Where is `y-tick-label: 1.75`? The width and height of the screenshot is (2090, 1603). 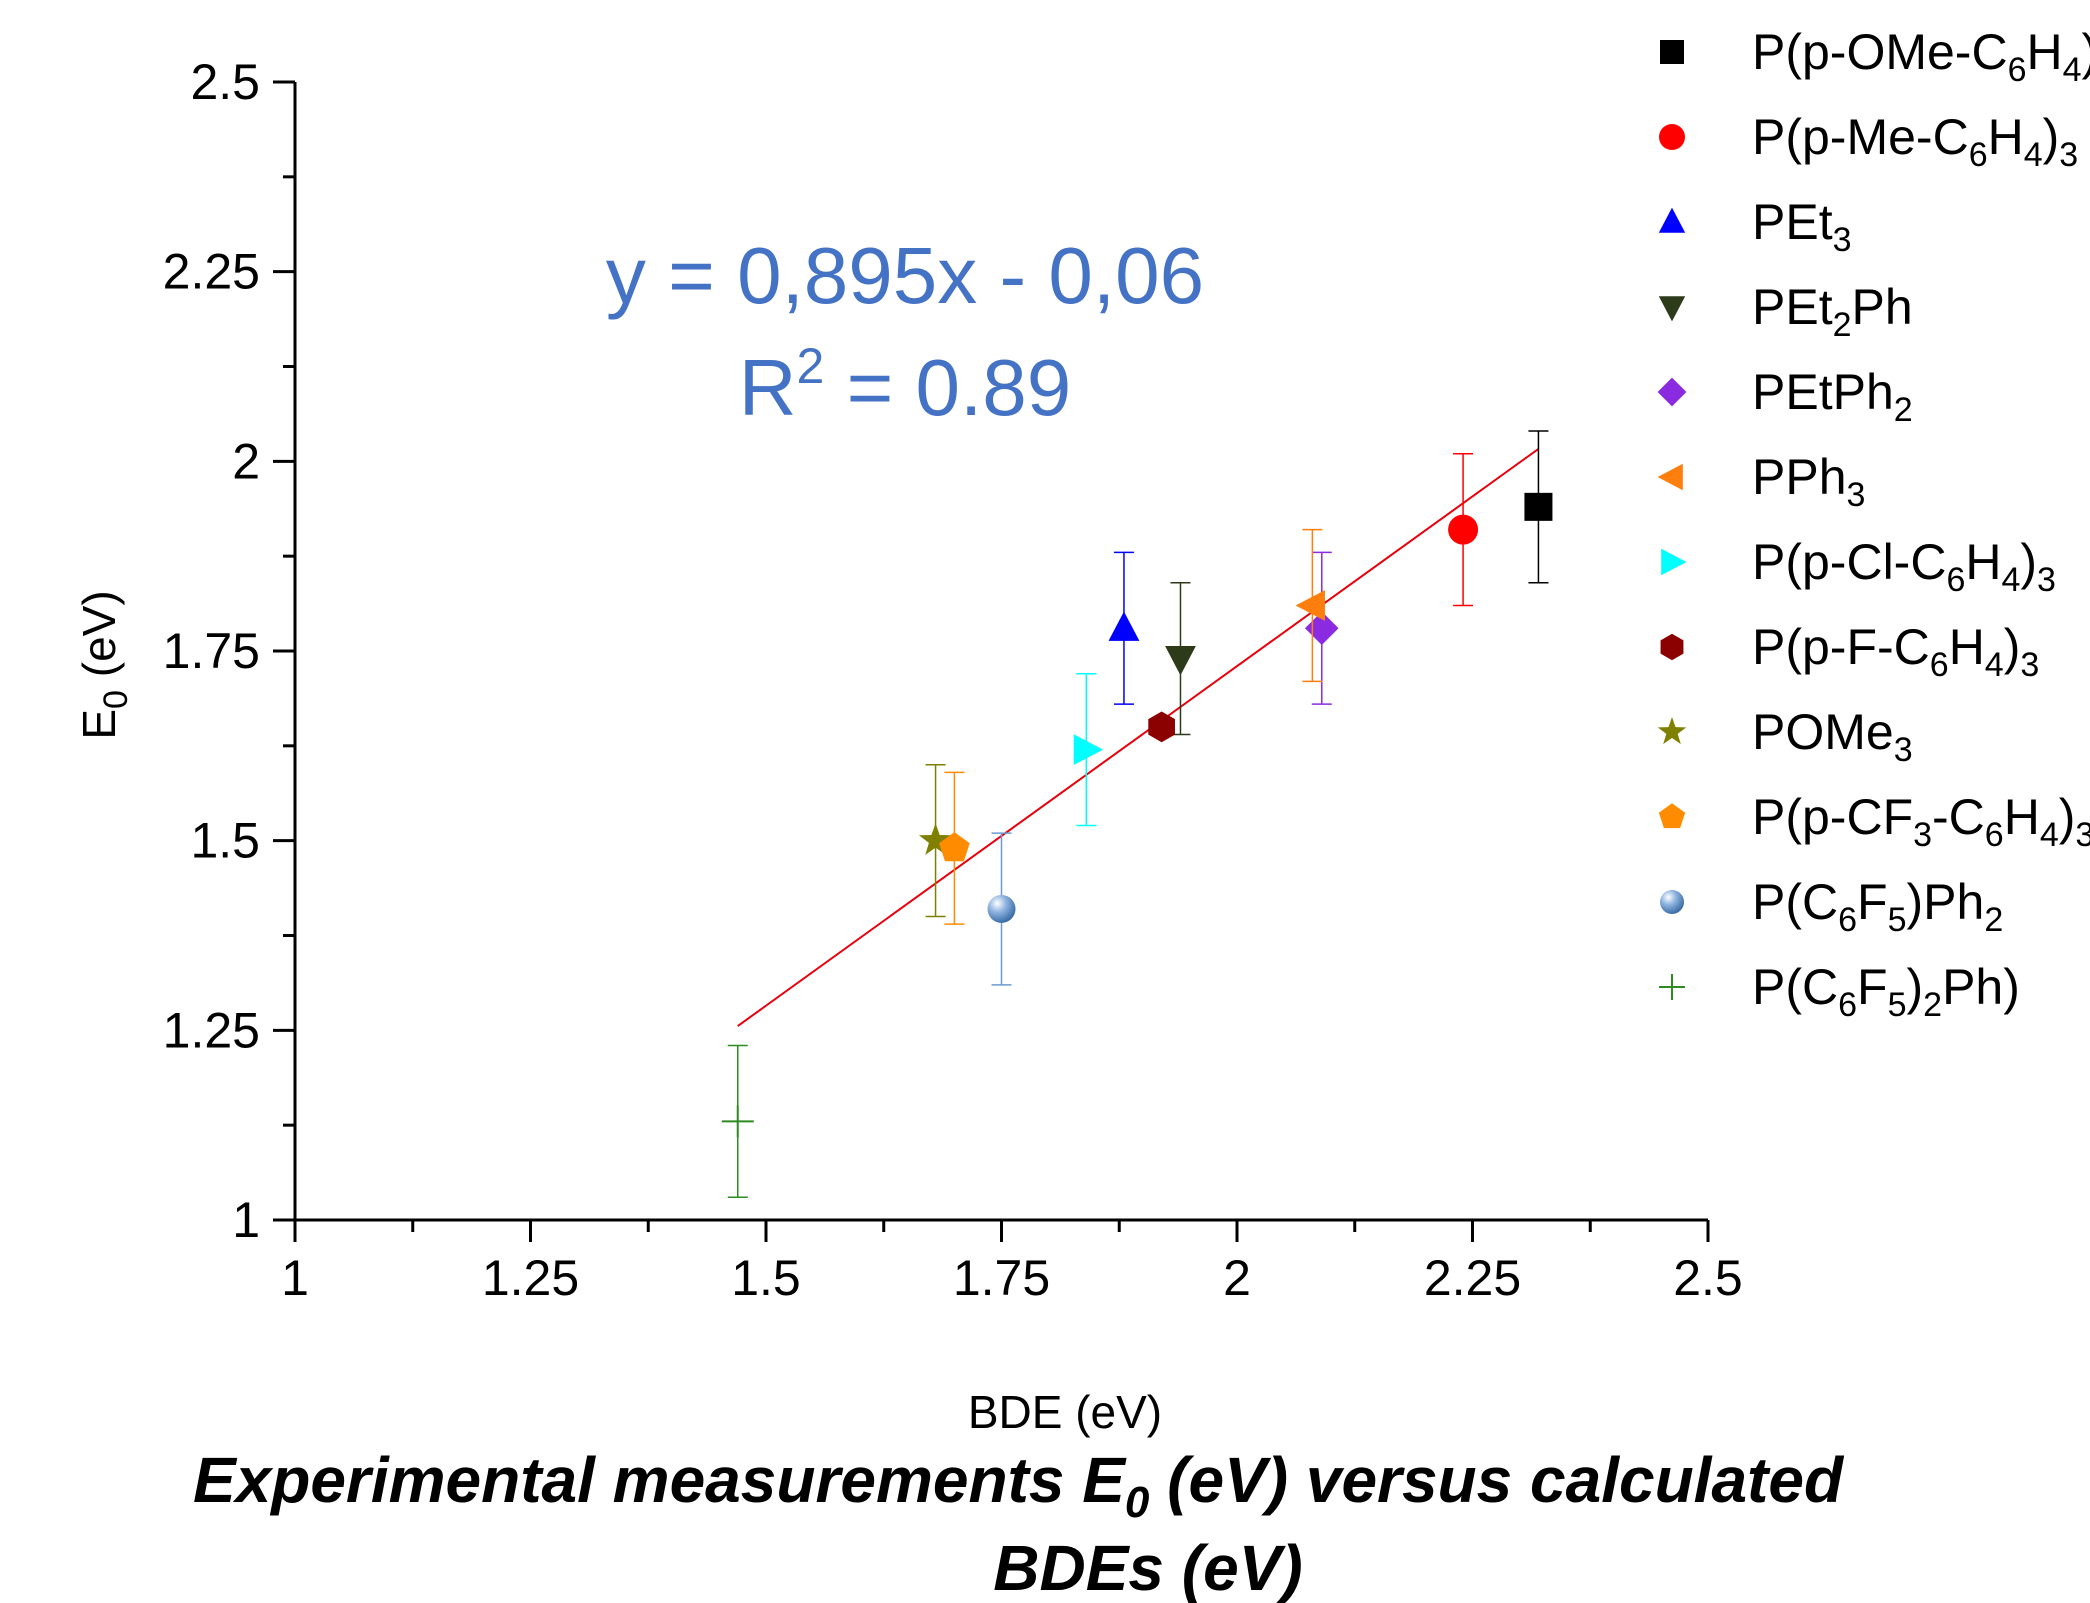
y-tick-label: 1.75 is located at coordinates (211, 651).